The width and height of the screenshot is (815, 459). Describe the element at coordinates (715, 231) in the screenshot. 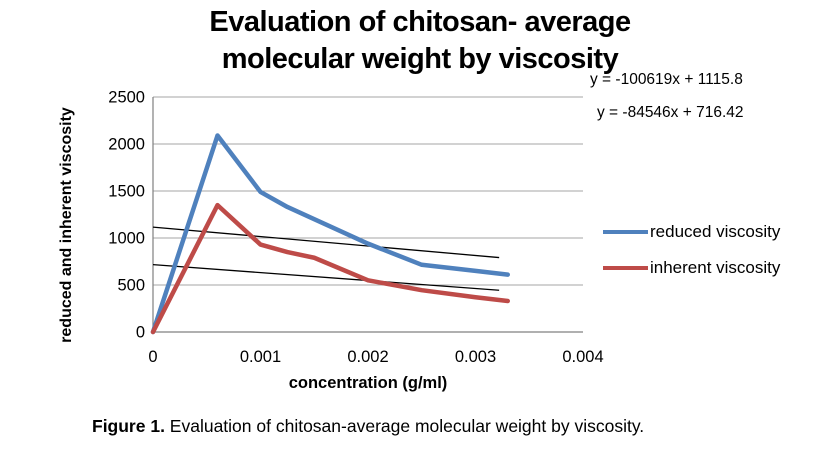

I see `legend-label-reduced-viscosity: reduced viscosity` at that location.